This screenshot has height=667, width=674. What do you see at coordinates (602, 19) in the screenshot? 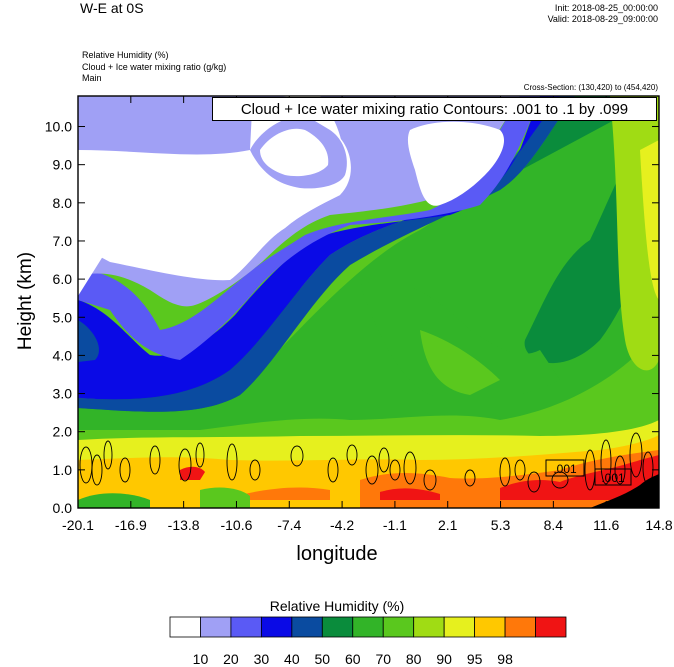
I see `valid-time: Valid: 2018-08-29_09:00:00` at bounding box center [602, 19].